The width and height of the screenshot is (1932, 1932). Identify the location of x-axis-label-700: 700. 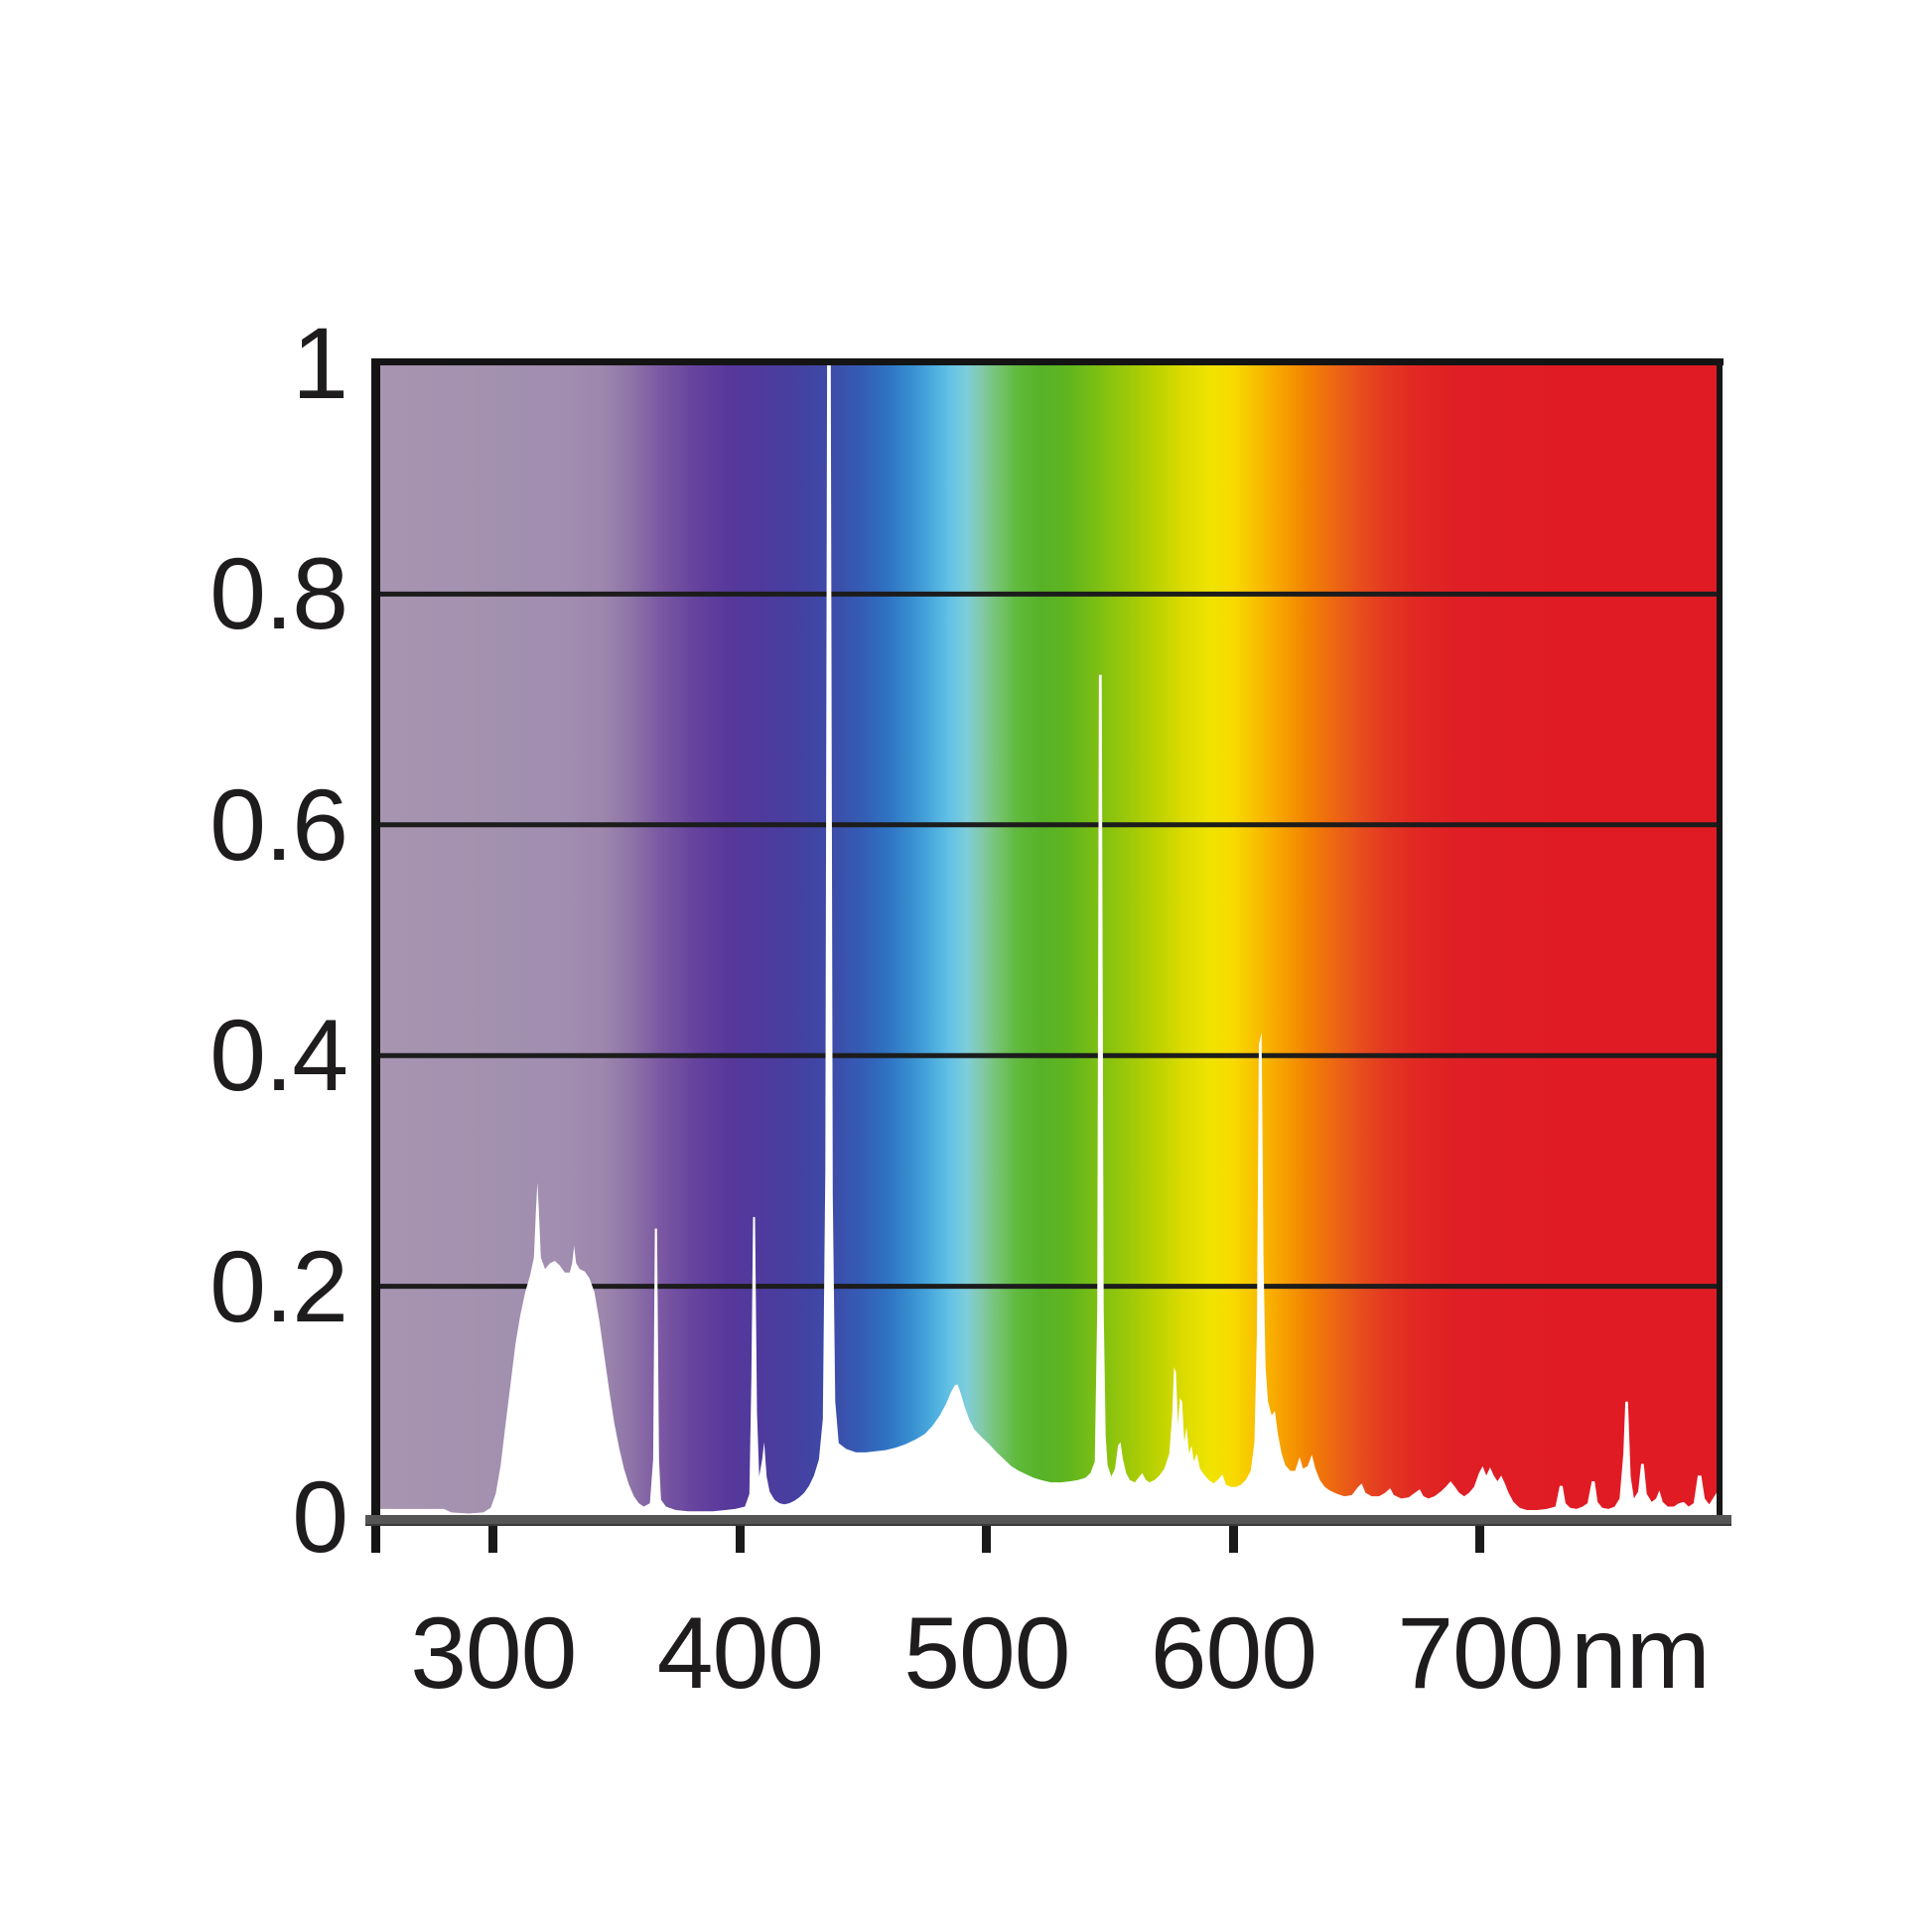
(1480, 1653).